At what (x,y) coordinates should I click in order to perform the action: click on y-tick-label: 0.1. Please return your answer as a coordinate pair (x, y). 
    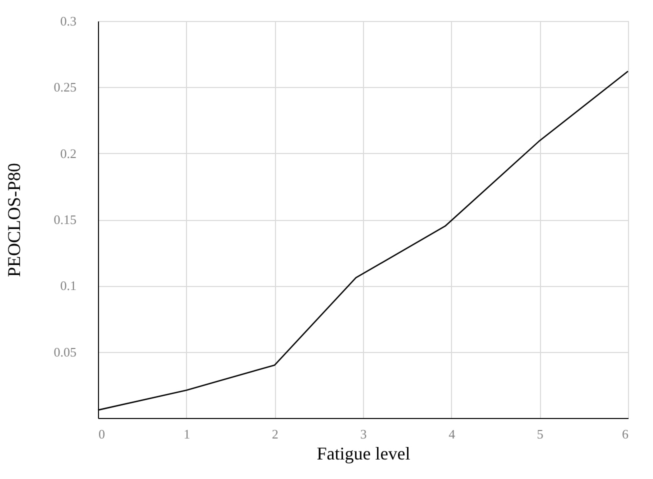
    Looking at the image, I should click on (68, 286).